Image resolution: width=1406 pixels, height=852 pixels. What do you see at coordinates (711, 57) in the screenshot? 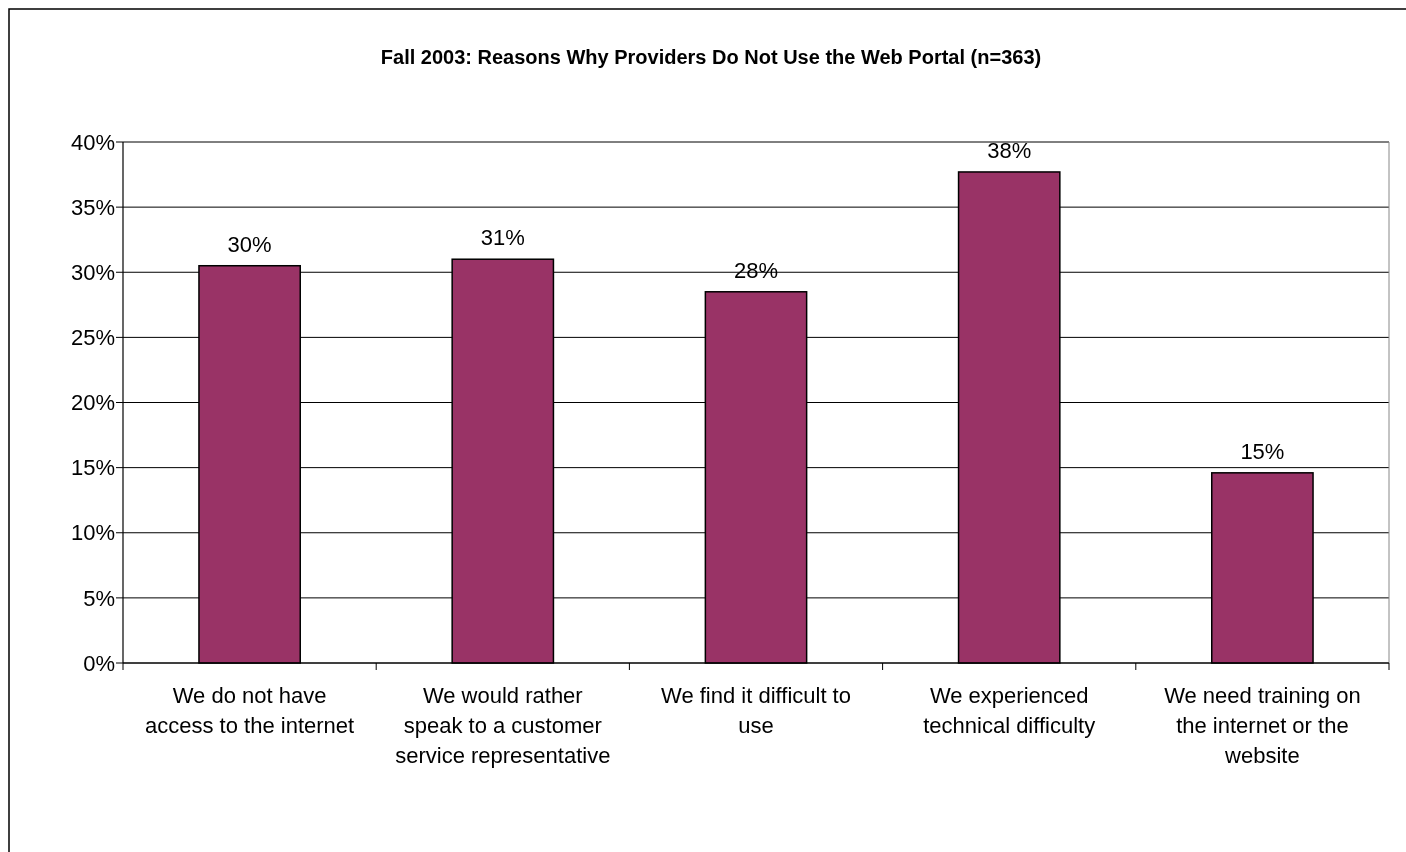
I see `chart-title: Fall 2003: Reasons Why Providers Do Not Use the Web Portal (n=363)` at bounding box center [711, 57].